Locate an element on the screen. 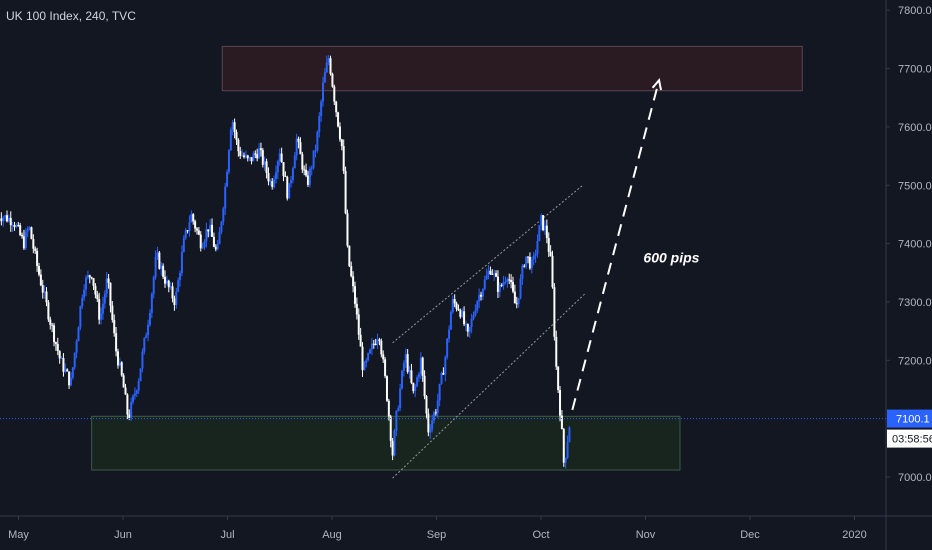 This screenshot has width=932, height=550. channel-lower-line is located at coordinates (489, 386).